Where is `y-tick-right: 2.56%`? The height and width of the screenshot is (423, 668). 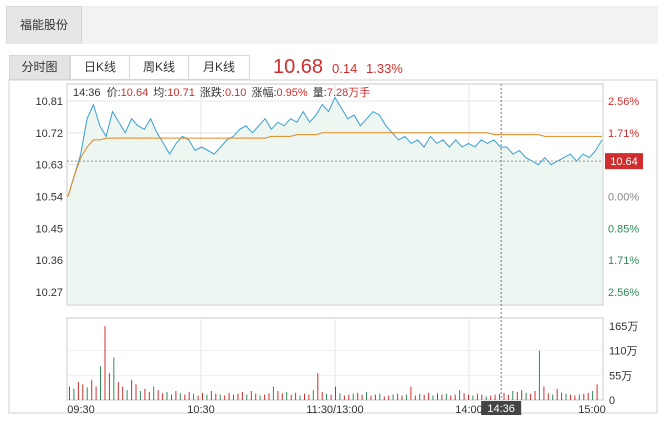 y-tick-right: 2.56% is located at coordinates (623, 102).